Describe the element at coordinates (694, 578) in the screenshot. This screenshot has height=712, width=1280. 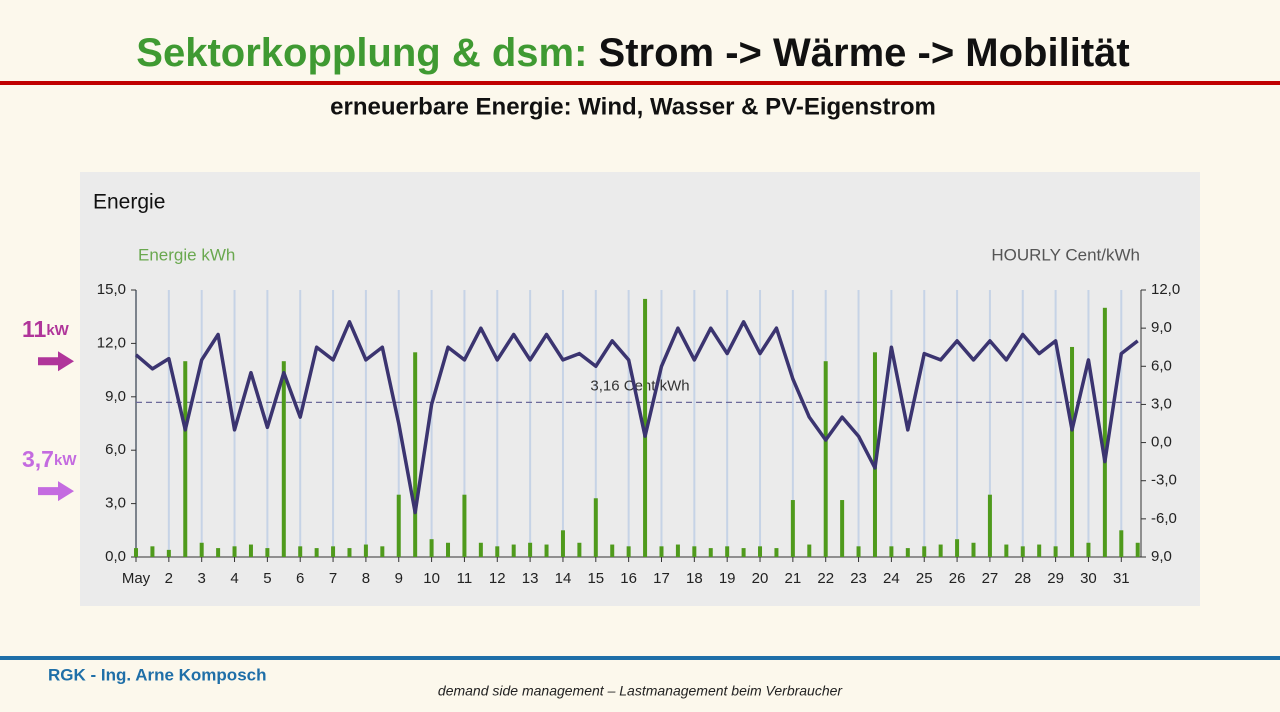
I see `x-tick-label: 18` at that location.